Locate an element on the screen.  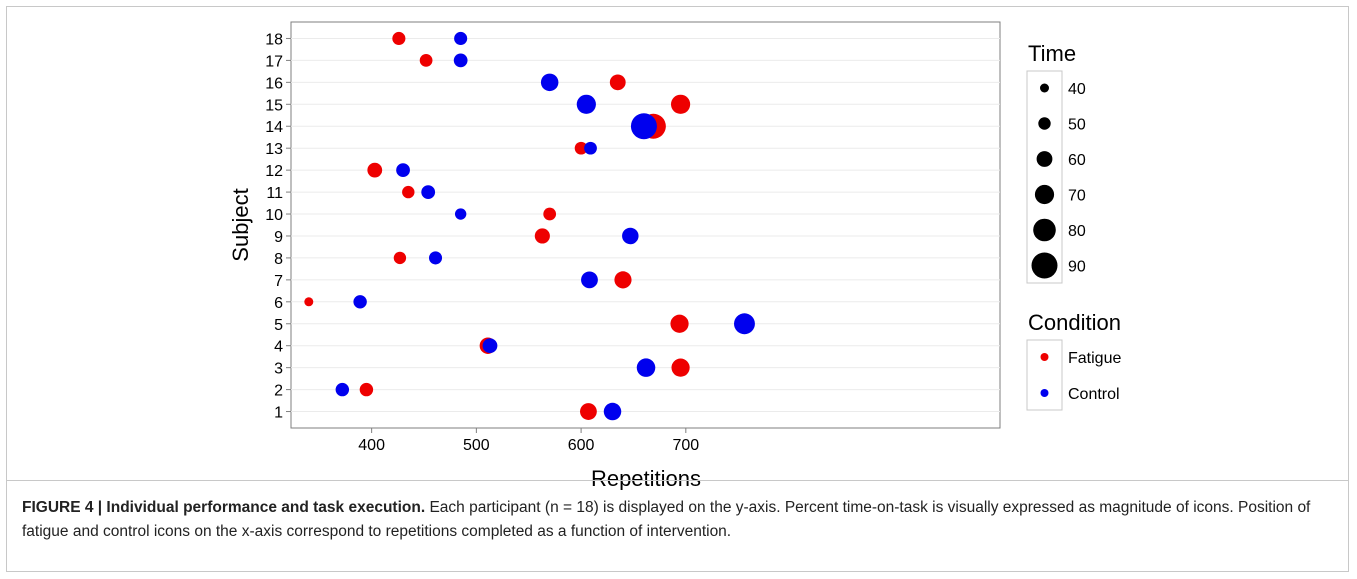
size-legend-label: 80 is located at coordinates (1077, 231).